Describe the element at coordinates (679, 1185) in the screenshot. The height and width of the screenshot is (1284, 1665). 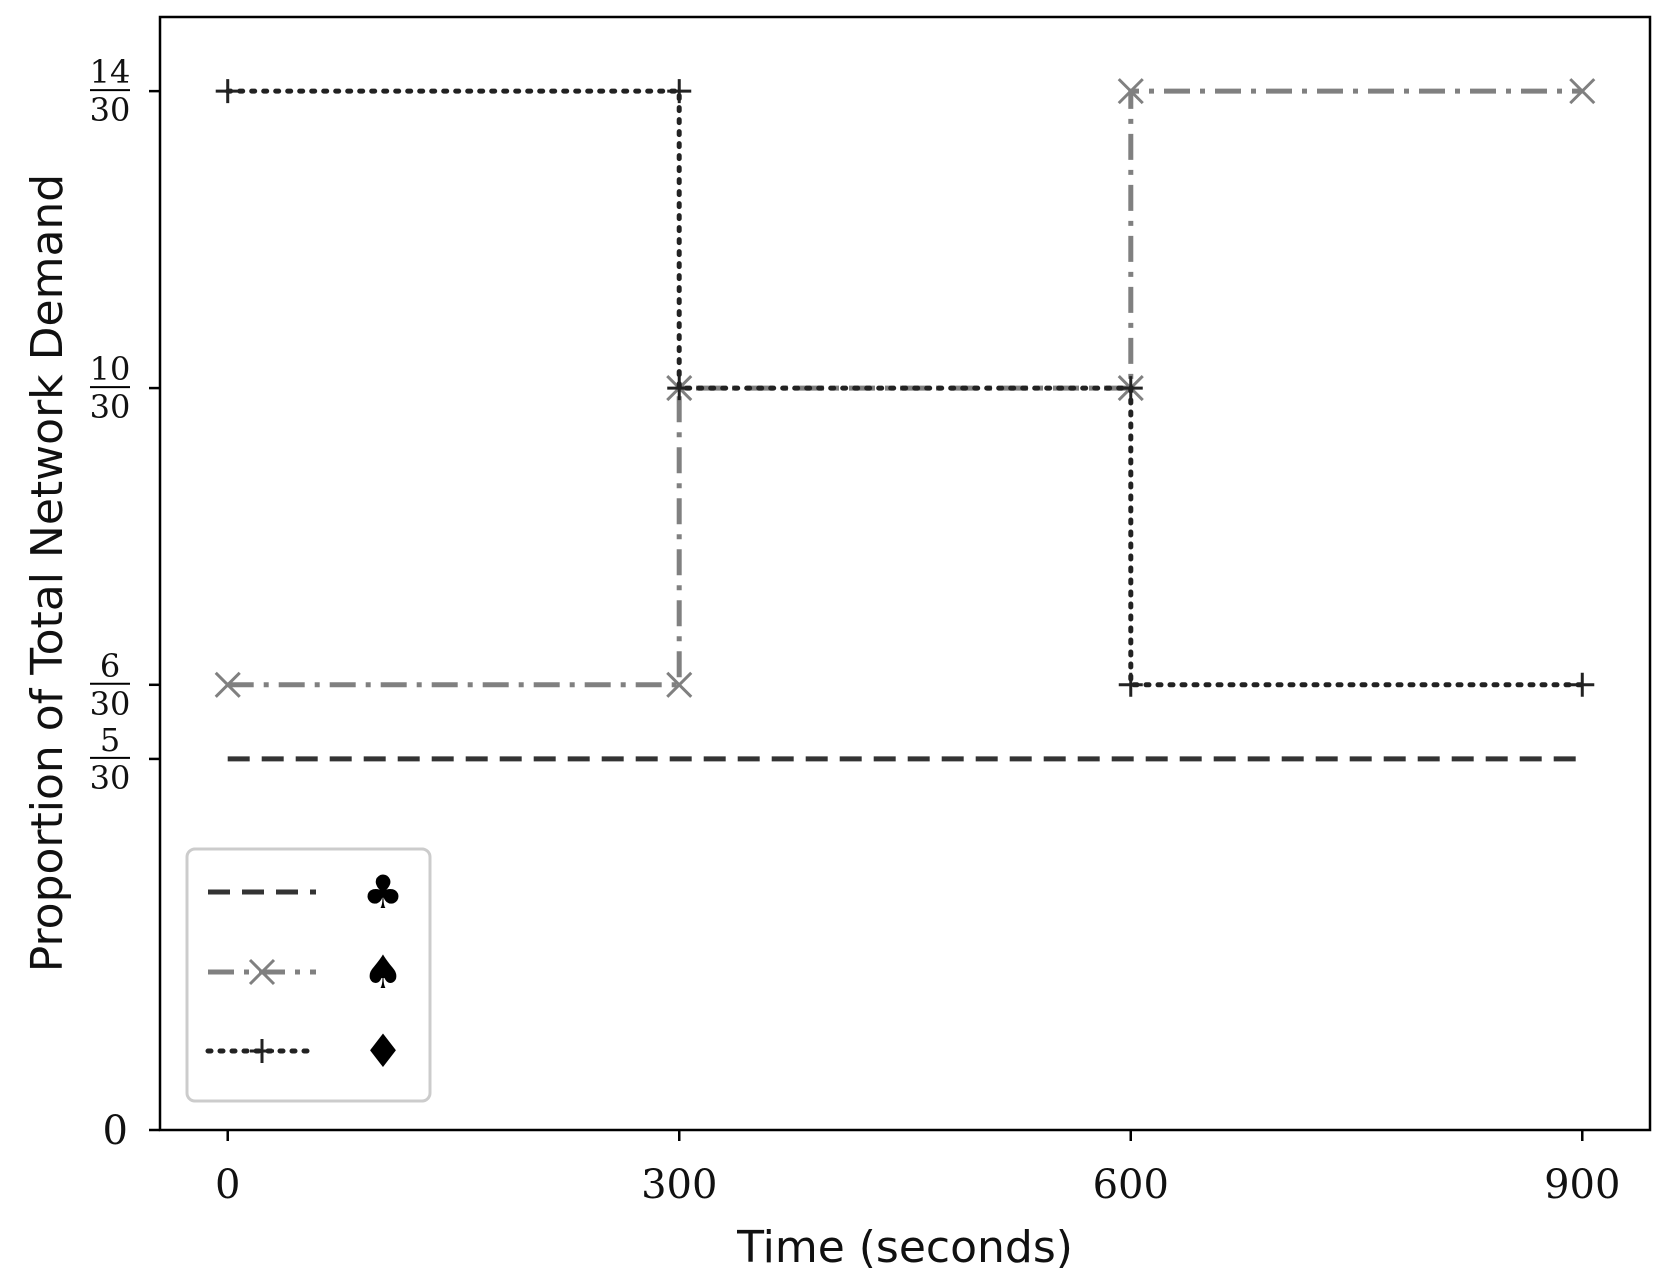
I see `x-tick-label: 300` at that location.